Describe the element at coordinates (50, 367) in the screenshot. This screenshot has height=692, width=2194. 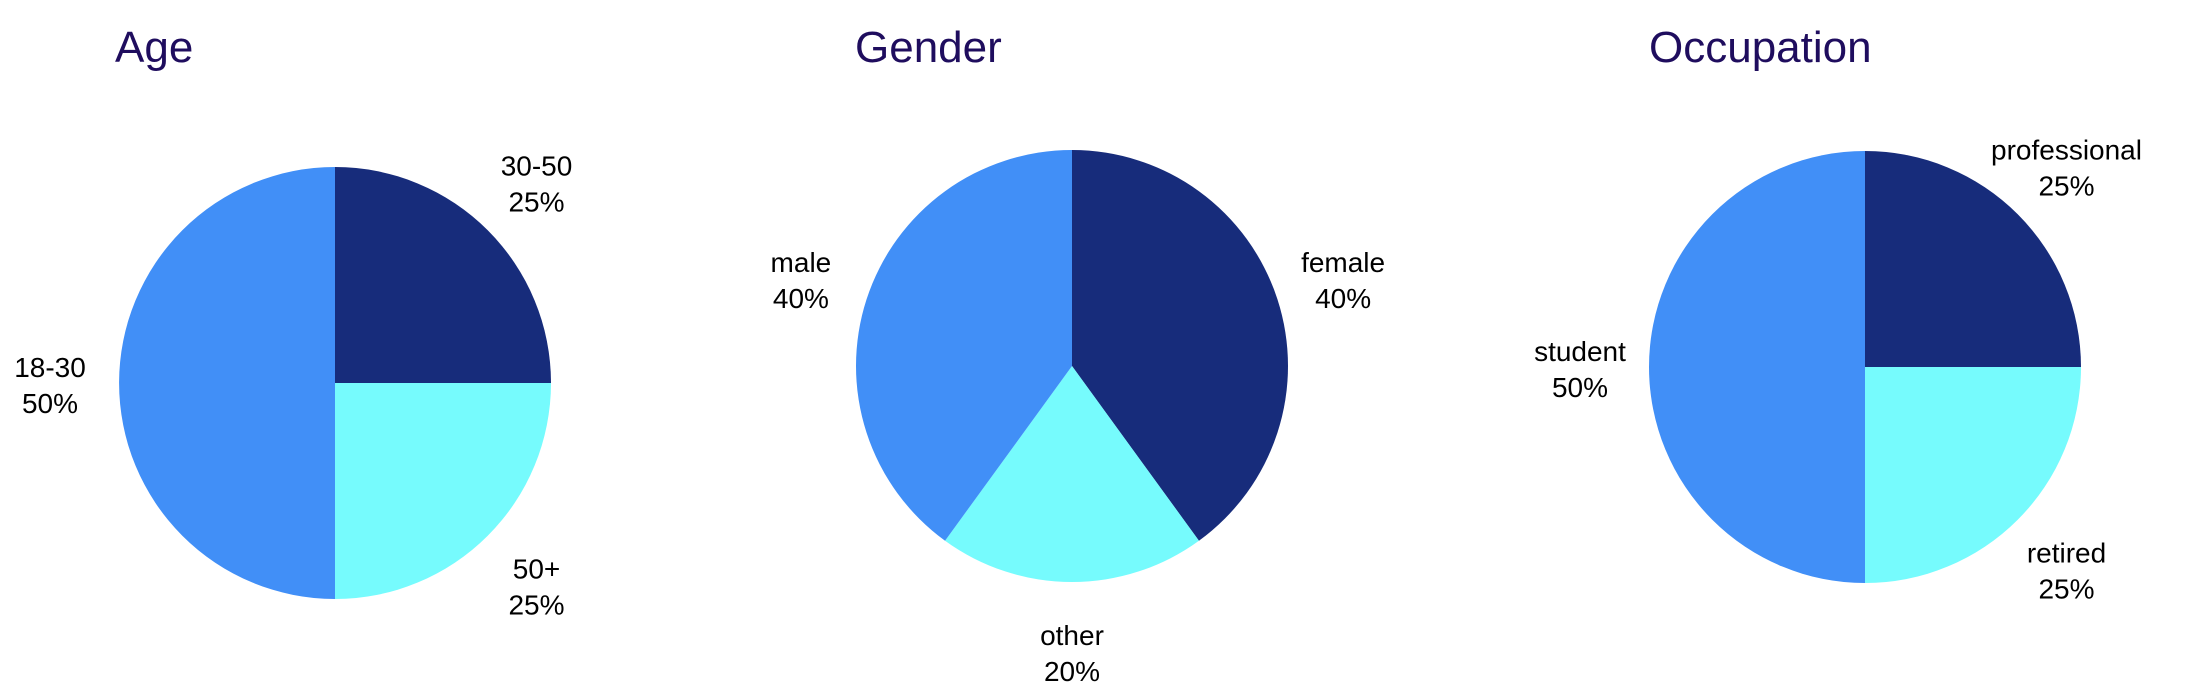
I see `slice-category-label: 18-30` at that location.